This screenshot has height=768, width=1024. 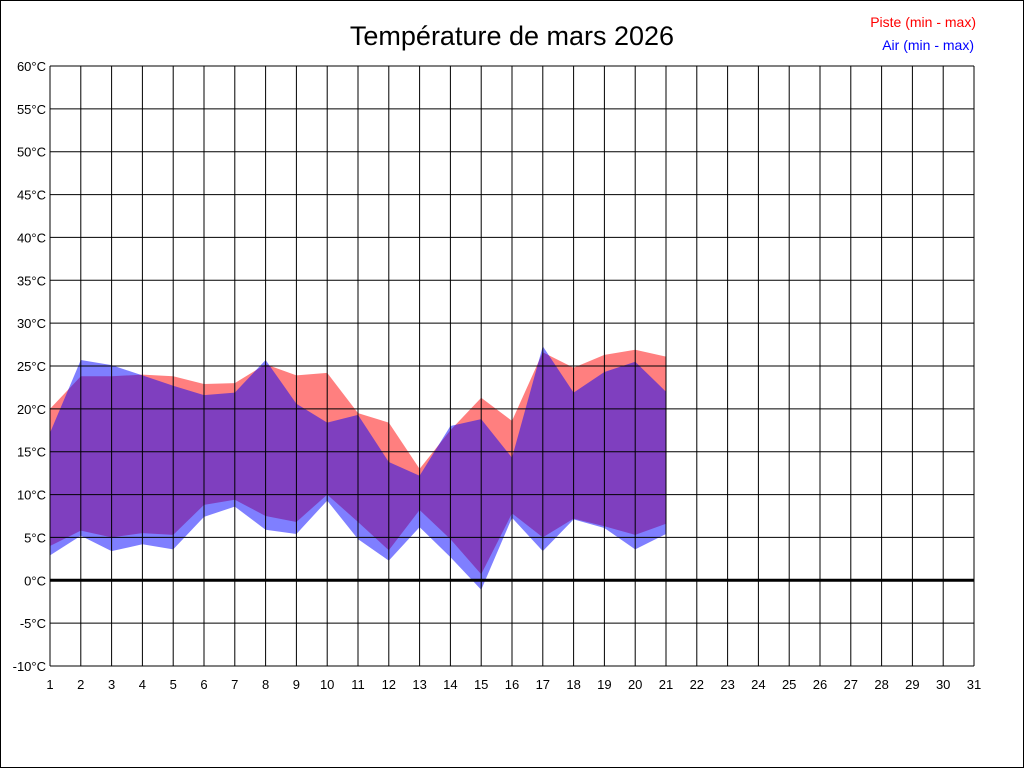 I want to click on x-tick-label: 22, so click(x=697, y=684).